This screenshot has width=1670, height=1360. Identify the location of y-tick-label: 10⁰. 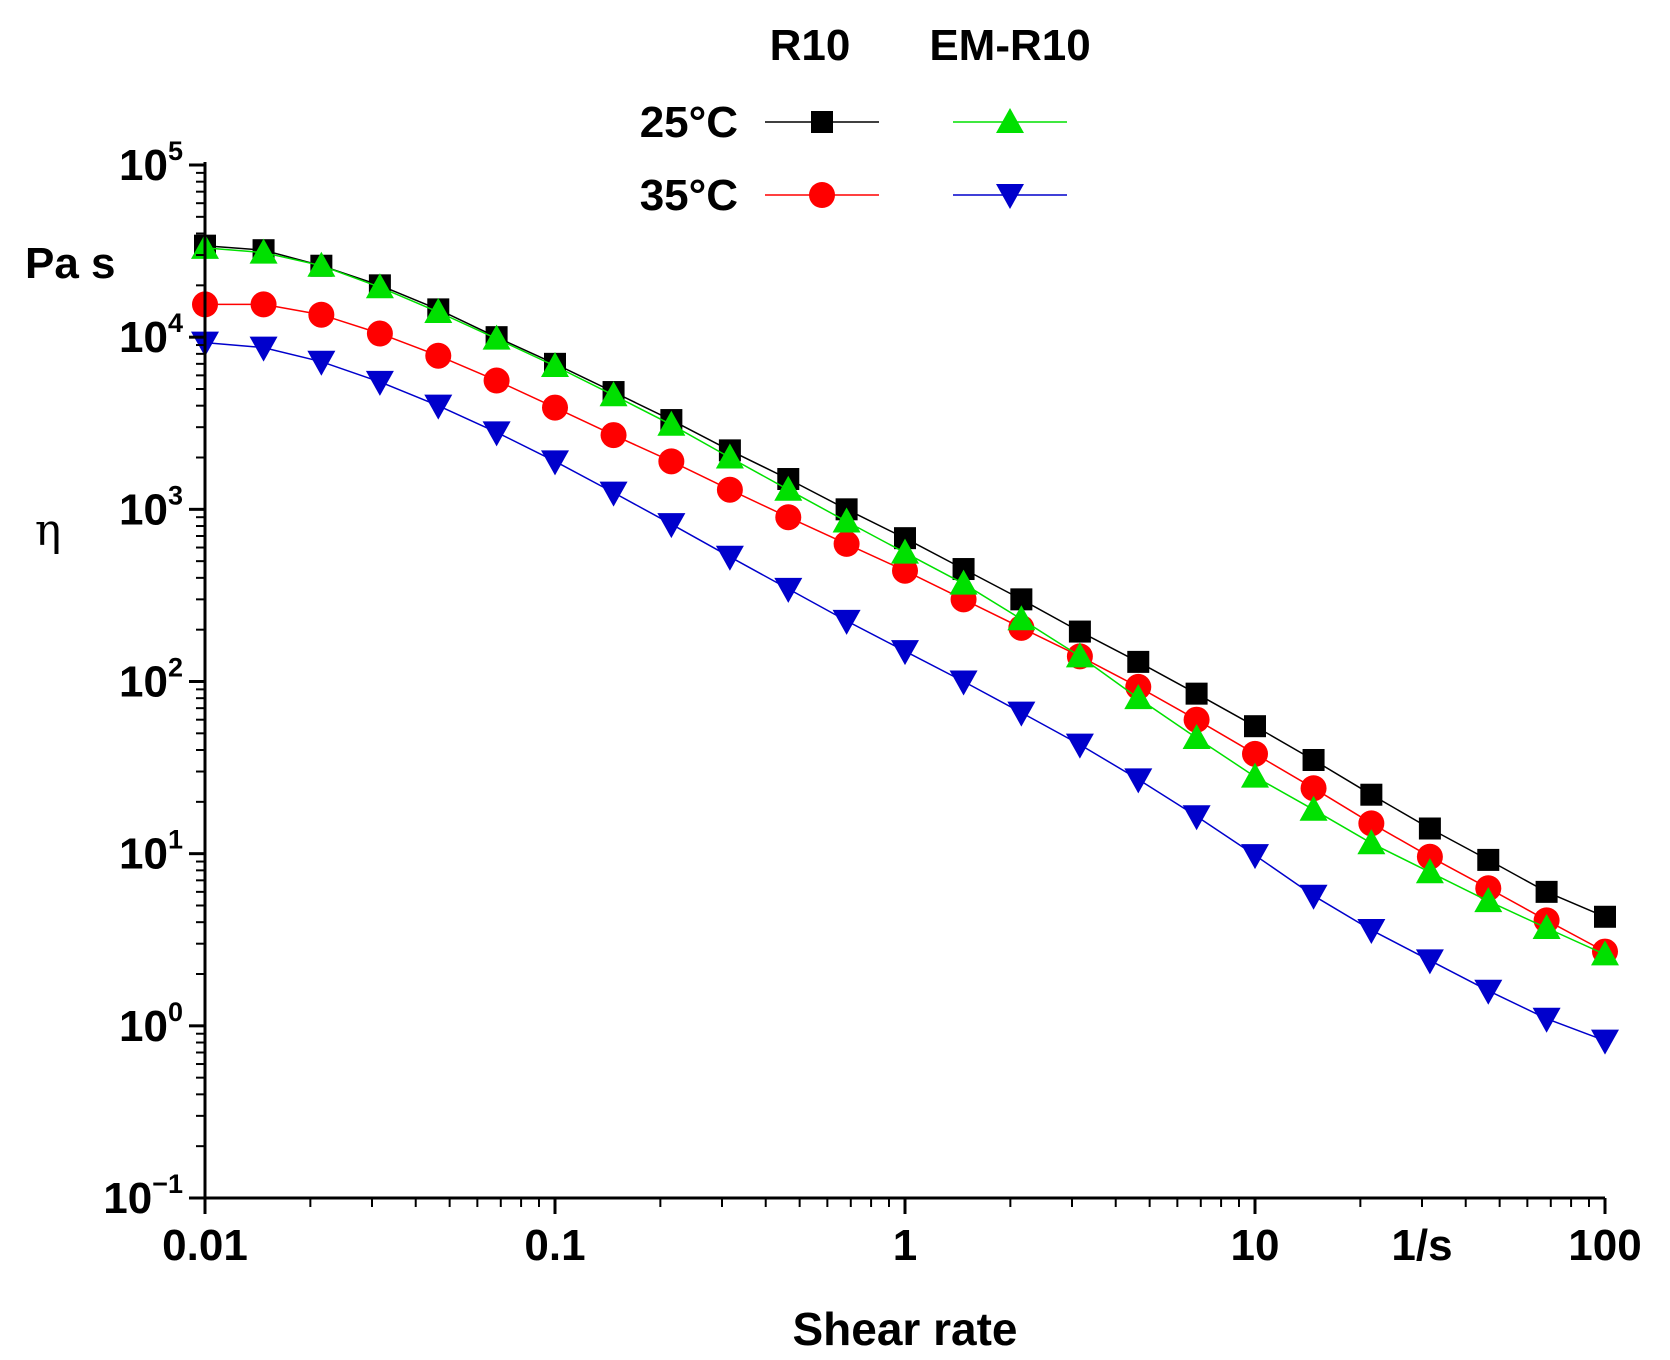
(151, 1024).